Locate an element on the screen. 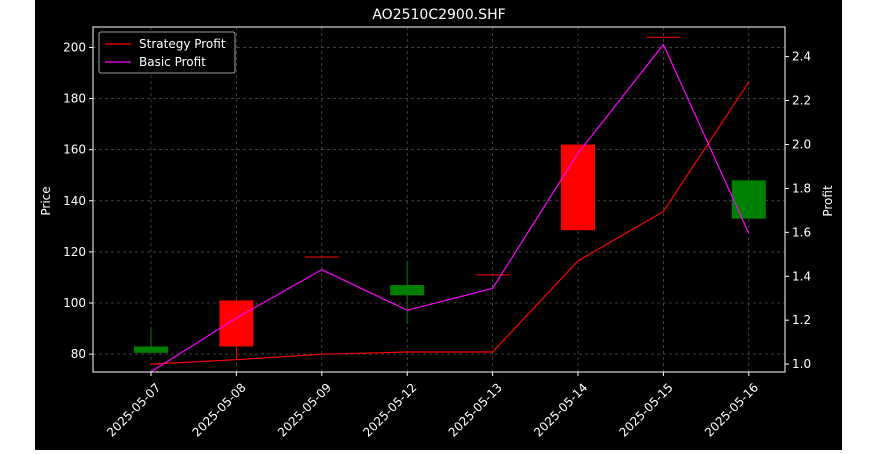 This screenshot has height=454, width=878. y-tick-label-right: 2.0 is located at coordinates (801, 144).